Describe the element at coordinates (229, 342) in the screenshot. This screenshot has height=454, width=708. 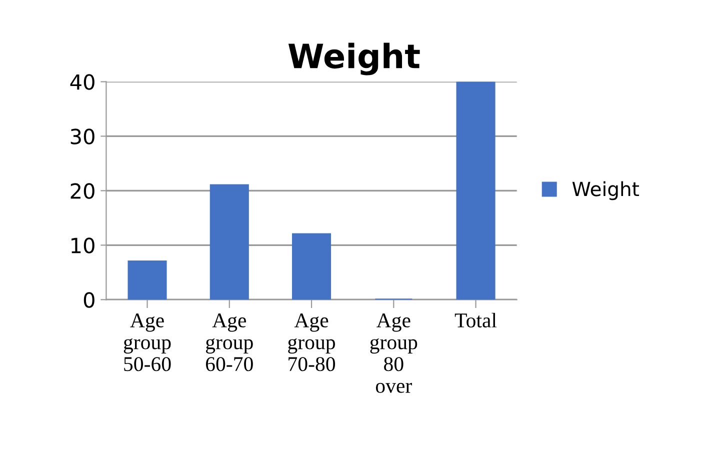
I see `x-tick-label: Age group 60-70` at that location.